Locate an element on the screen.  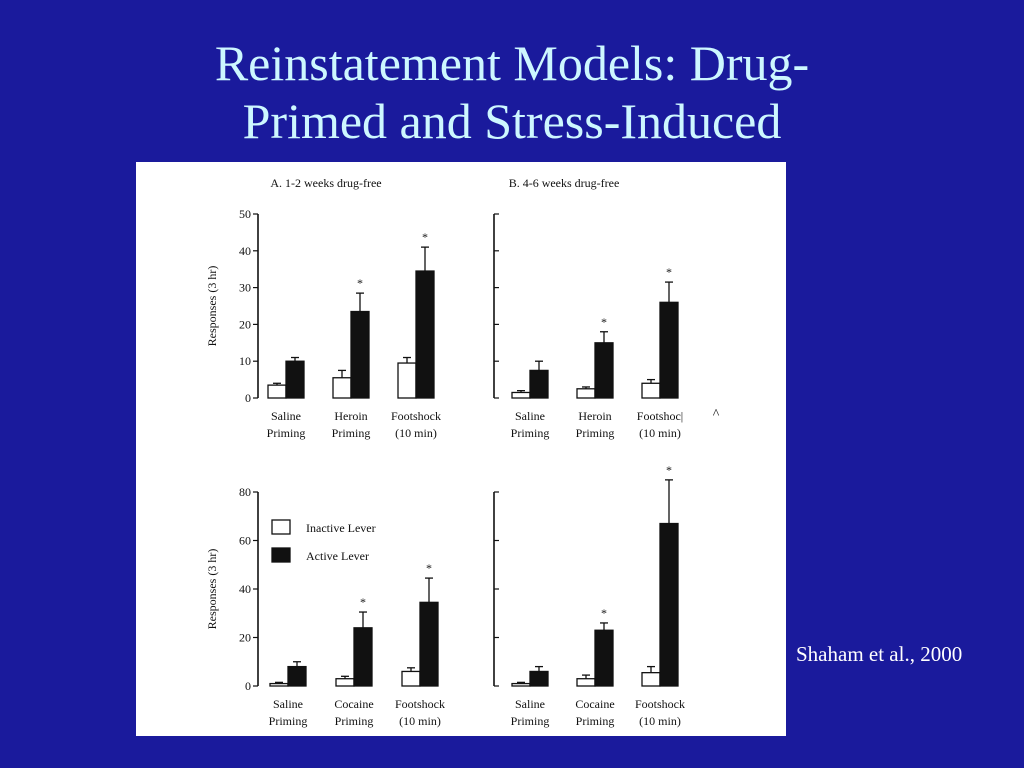
legend-label-inactive: Inactive Lever is located at coordinates (341, 528).